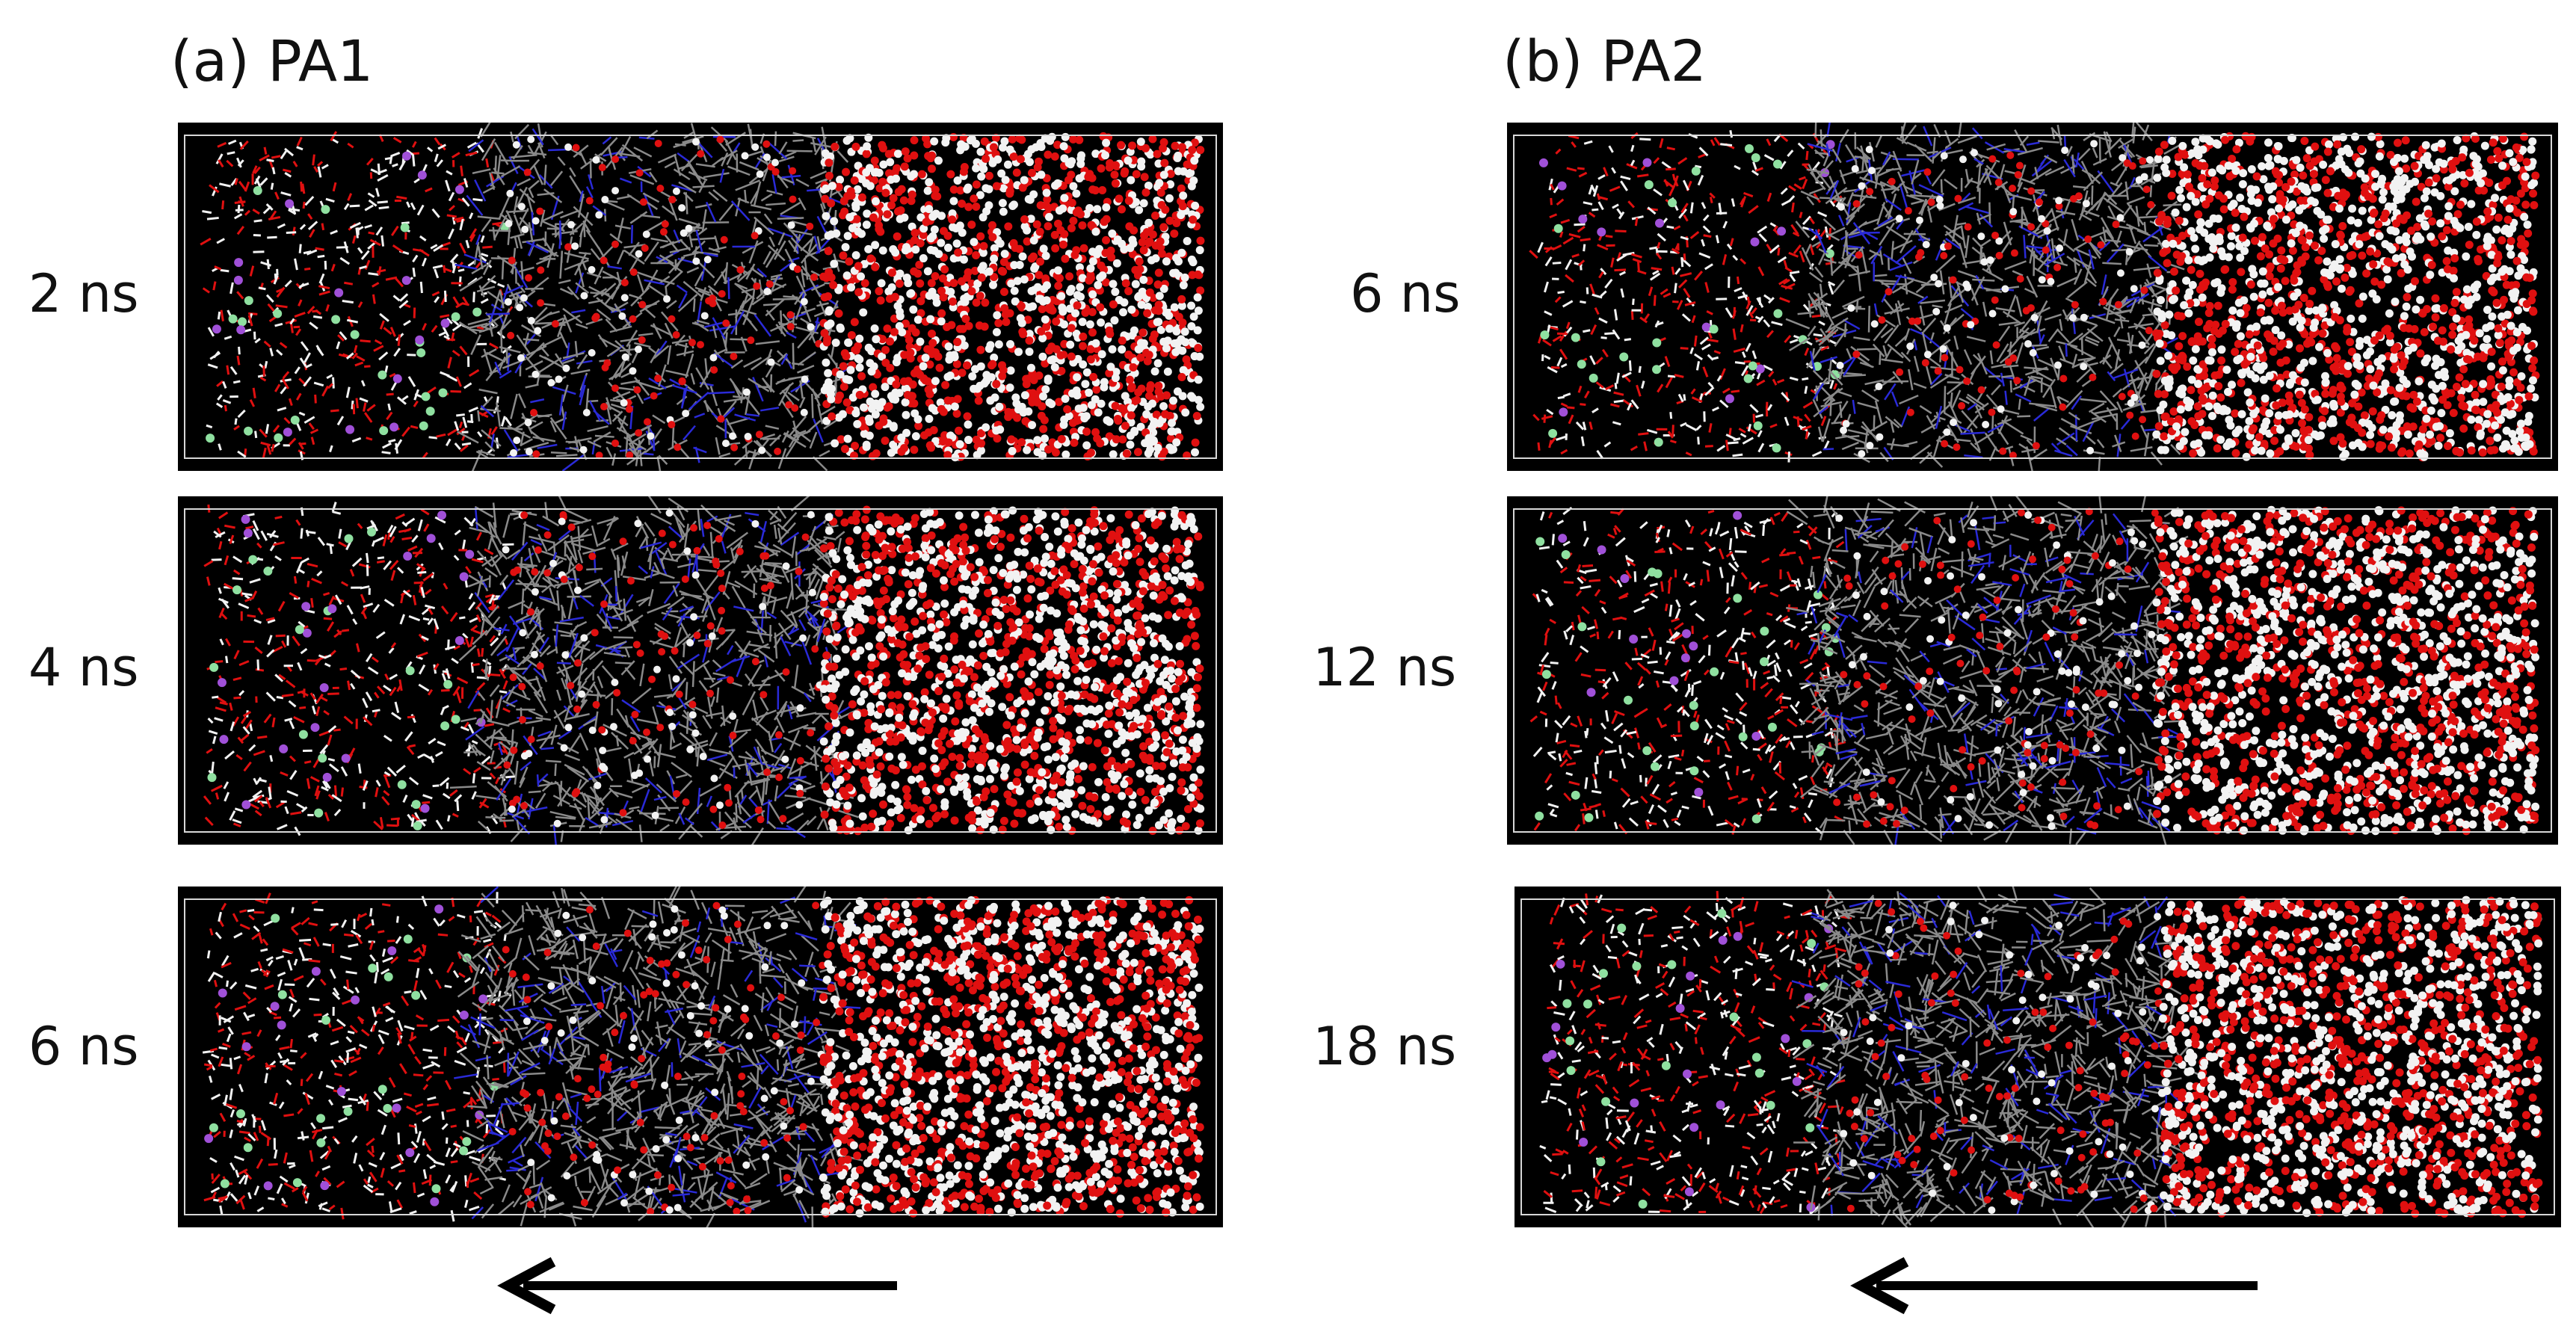 This screenshot has height=1332, width=2576. What do you see at coordinates (272, 61) in the screenshot?
I see `panel-a-title: (a) PA1` at bounding box center [272, 61].